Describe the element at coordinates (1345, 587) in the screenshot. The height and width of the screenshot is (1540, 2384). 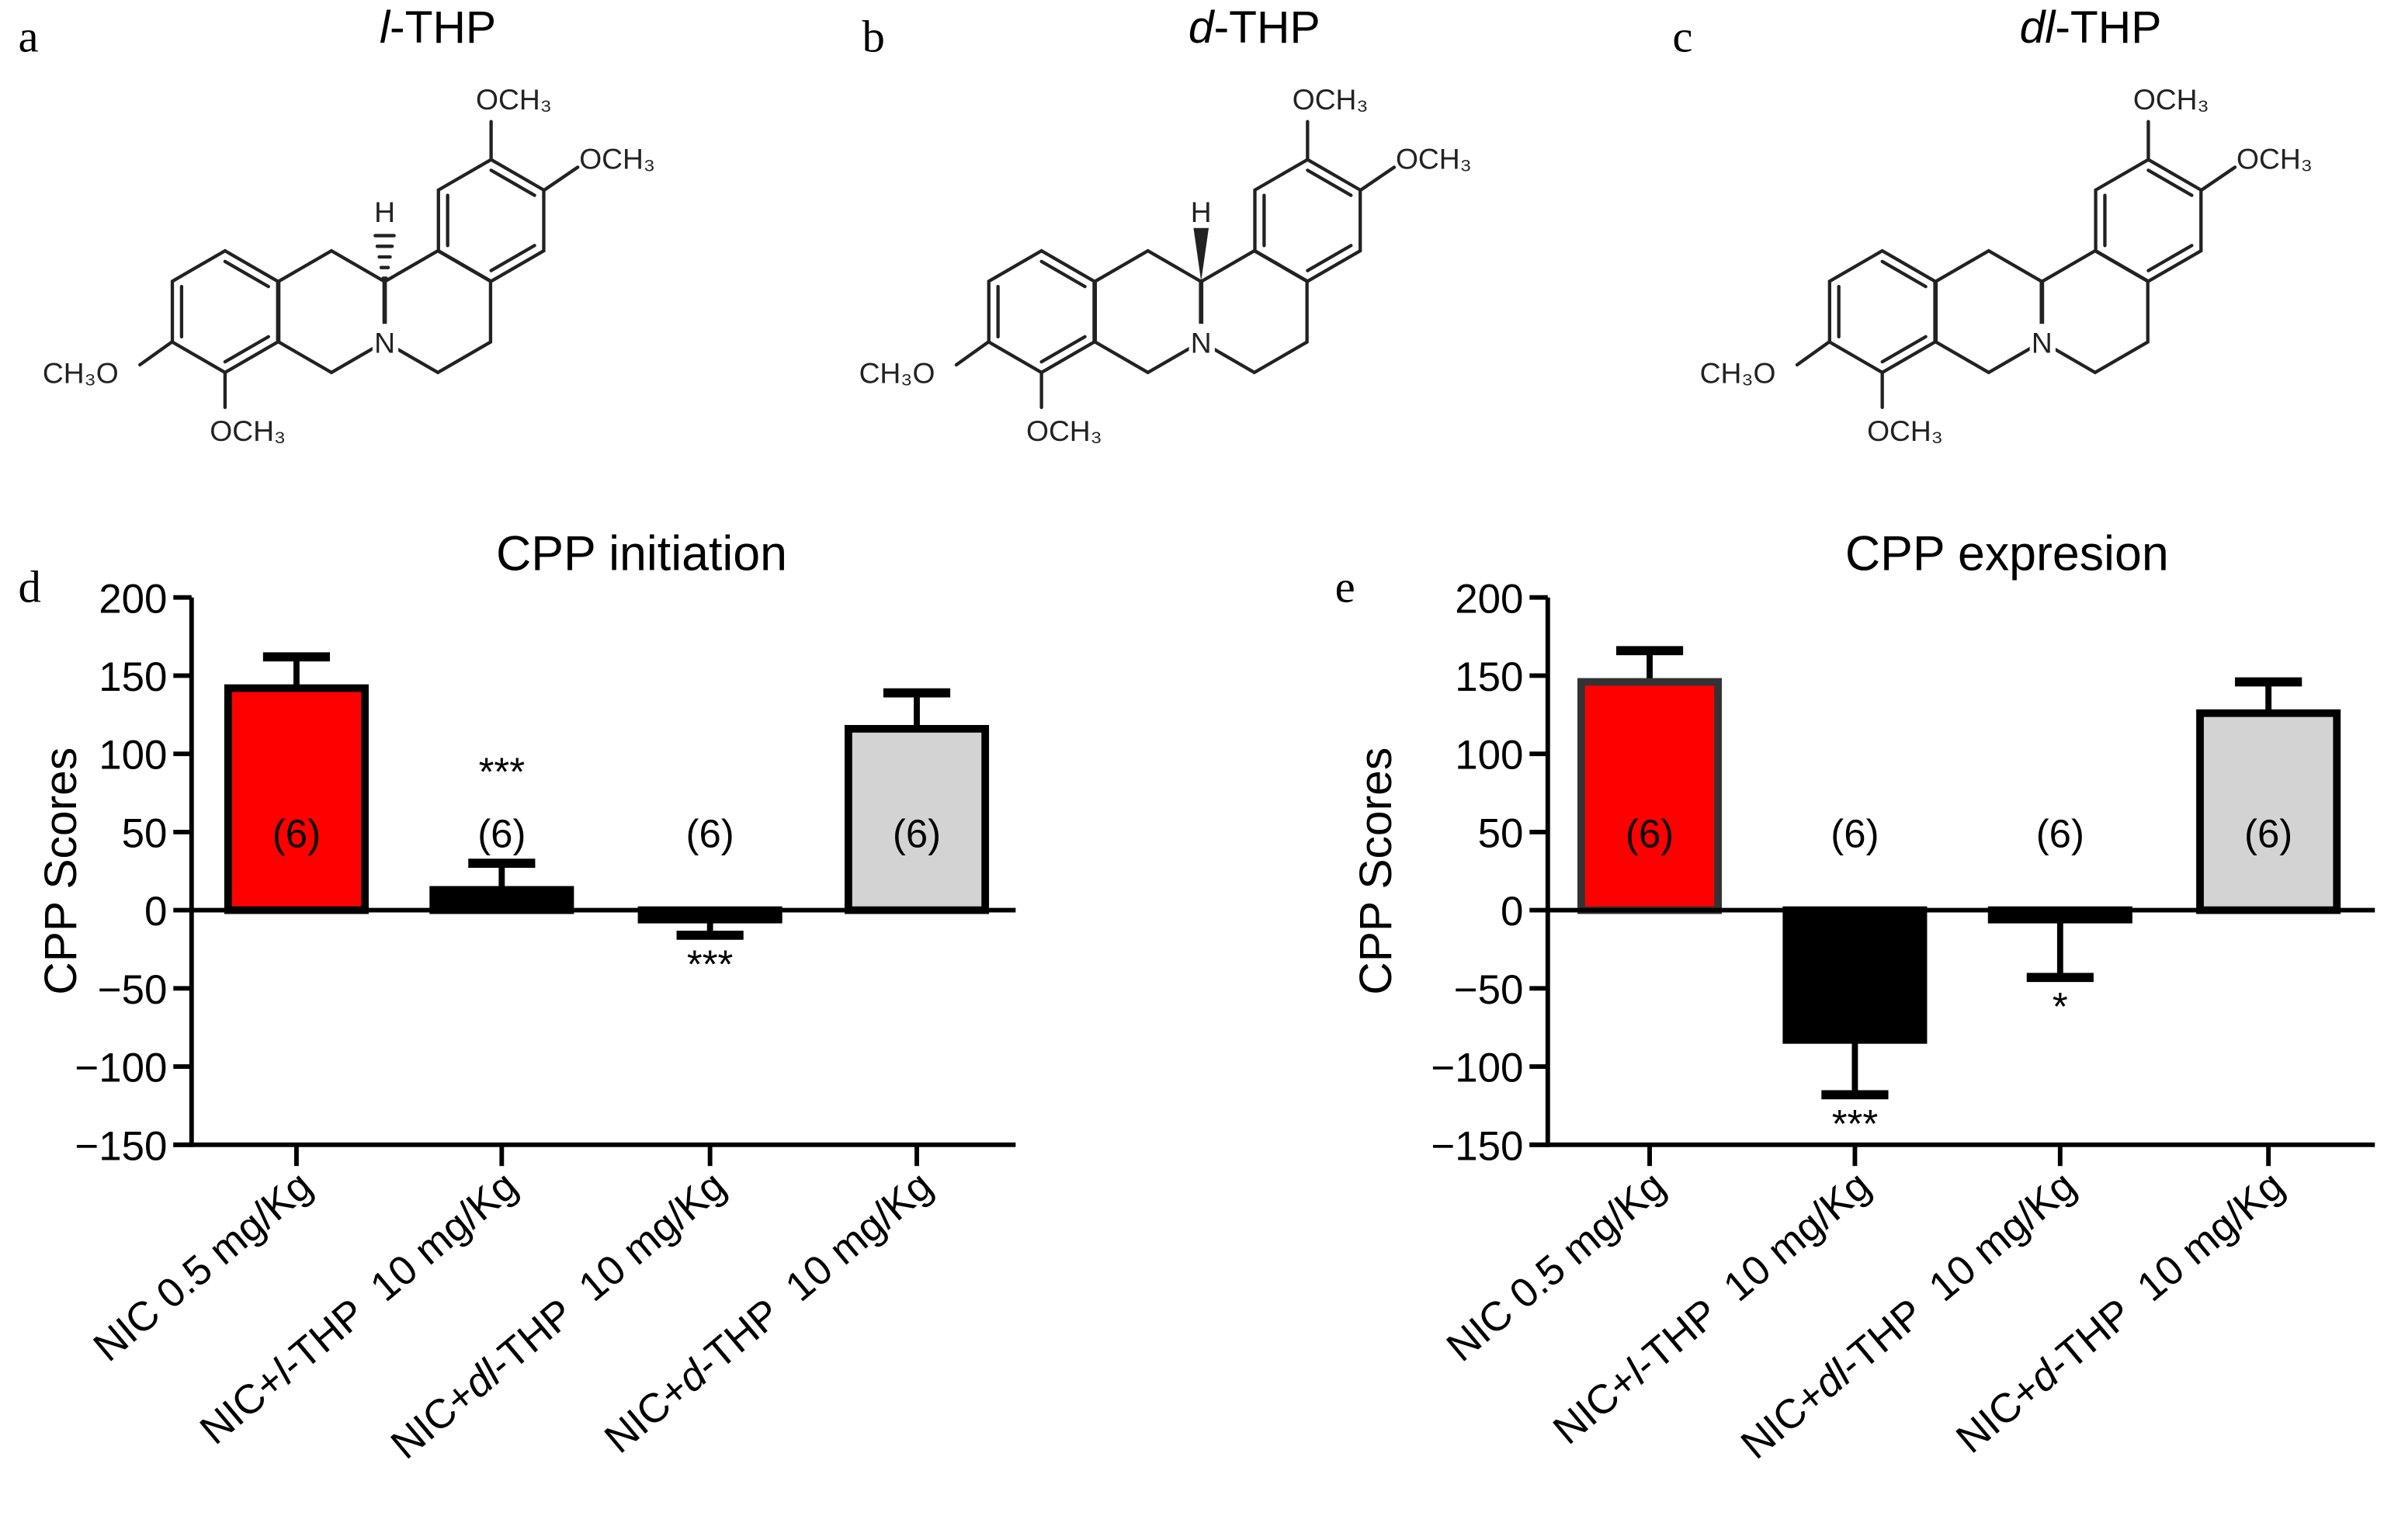
I see `panel-label-e: e` at that location.